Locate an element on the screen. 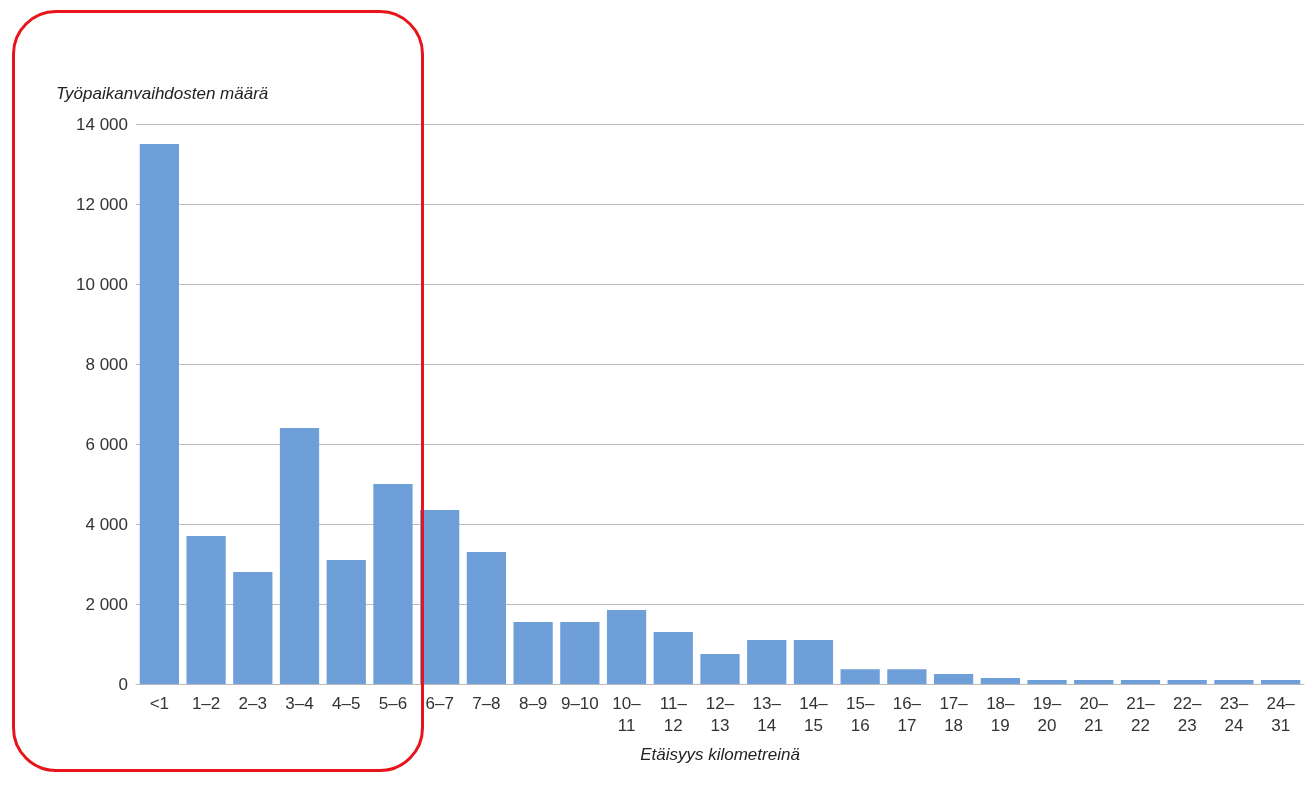 The height and width of the screenshot is (793, 1316). x-tick-label: 9–10 is located at coordinates (579, 703).